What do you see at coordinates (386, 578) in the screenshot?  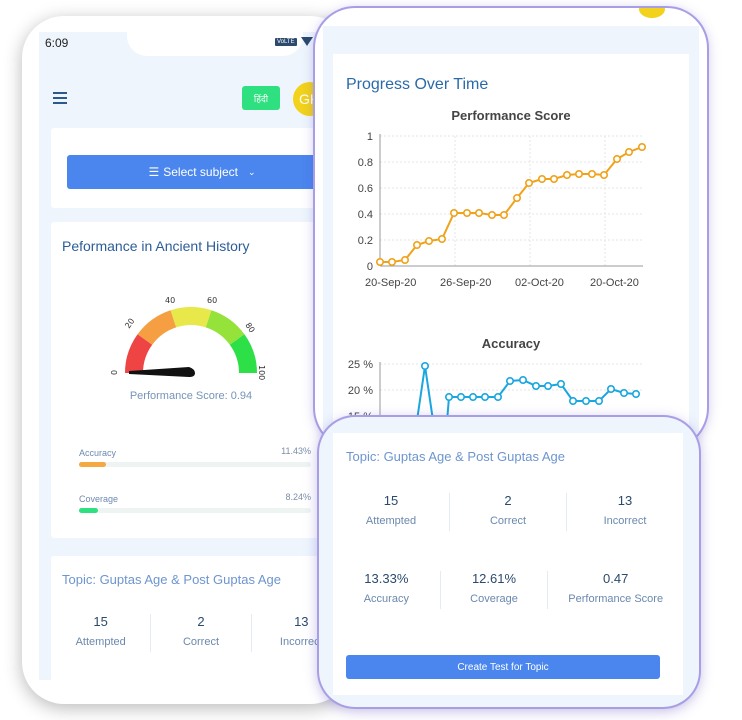 I see `stat-value: 13.33%` at bounding box center [386, 578].